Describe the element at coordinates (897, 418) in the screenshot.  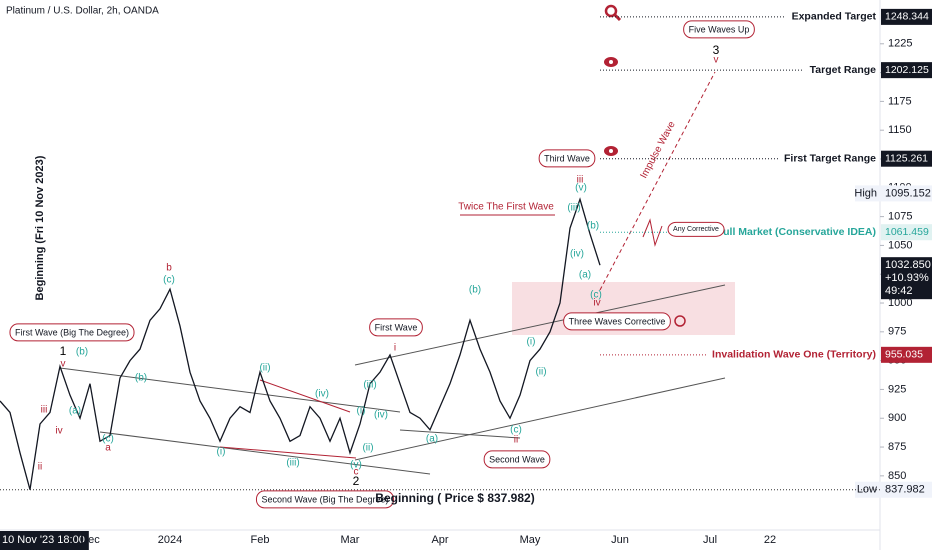
I see `y-tick-label: 900` at that location.